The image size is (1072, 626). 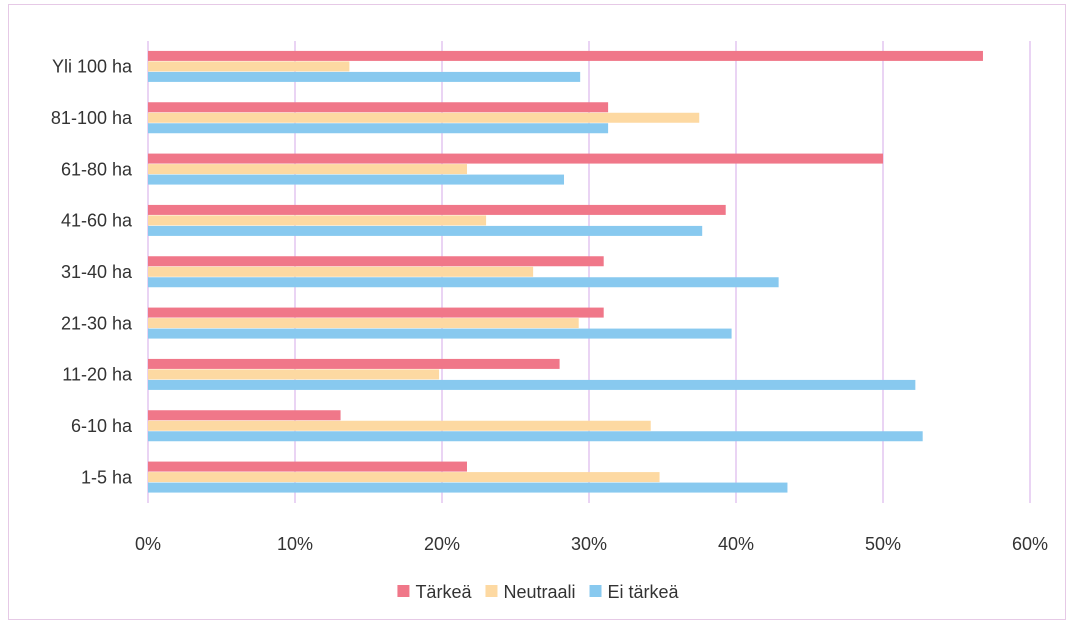 What do you see at coordinates (102, 426) in the screenshot?
I see `y-tick-label: 6-10 ha` at bounding box center [102, 426].